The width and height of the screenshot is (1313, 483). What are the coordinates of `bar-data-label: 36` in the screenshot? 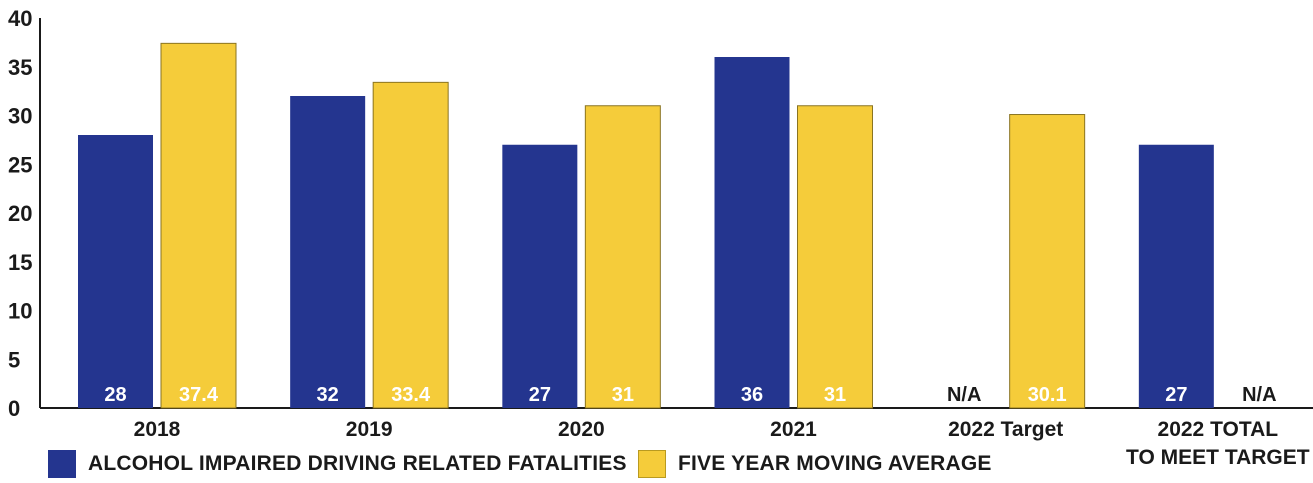 It's located at (752, 395).